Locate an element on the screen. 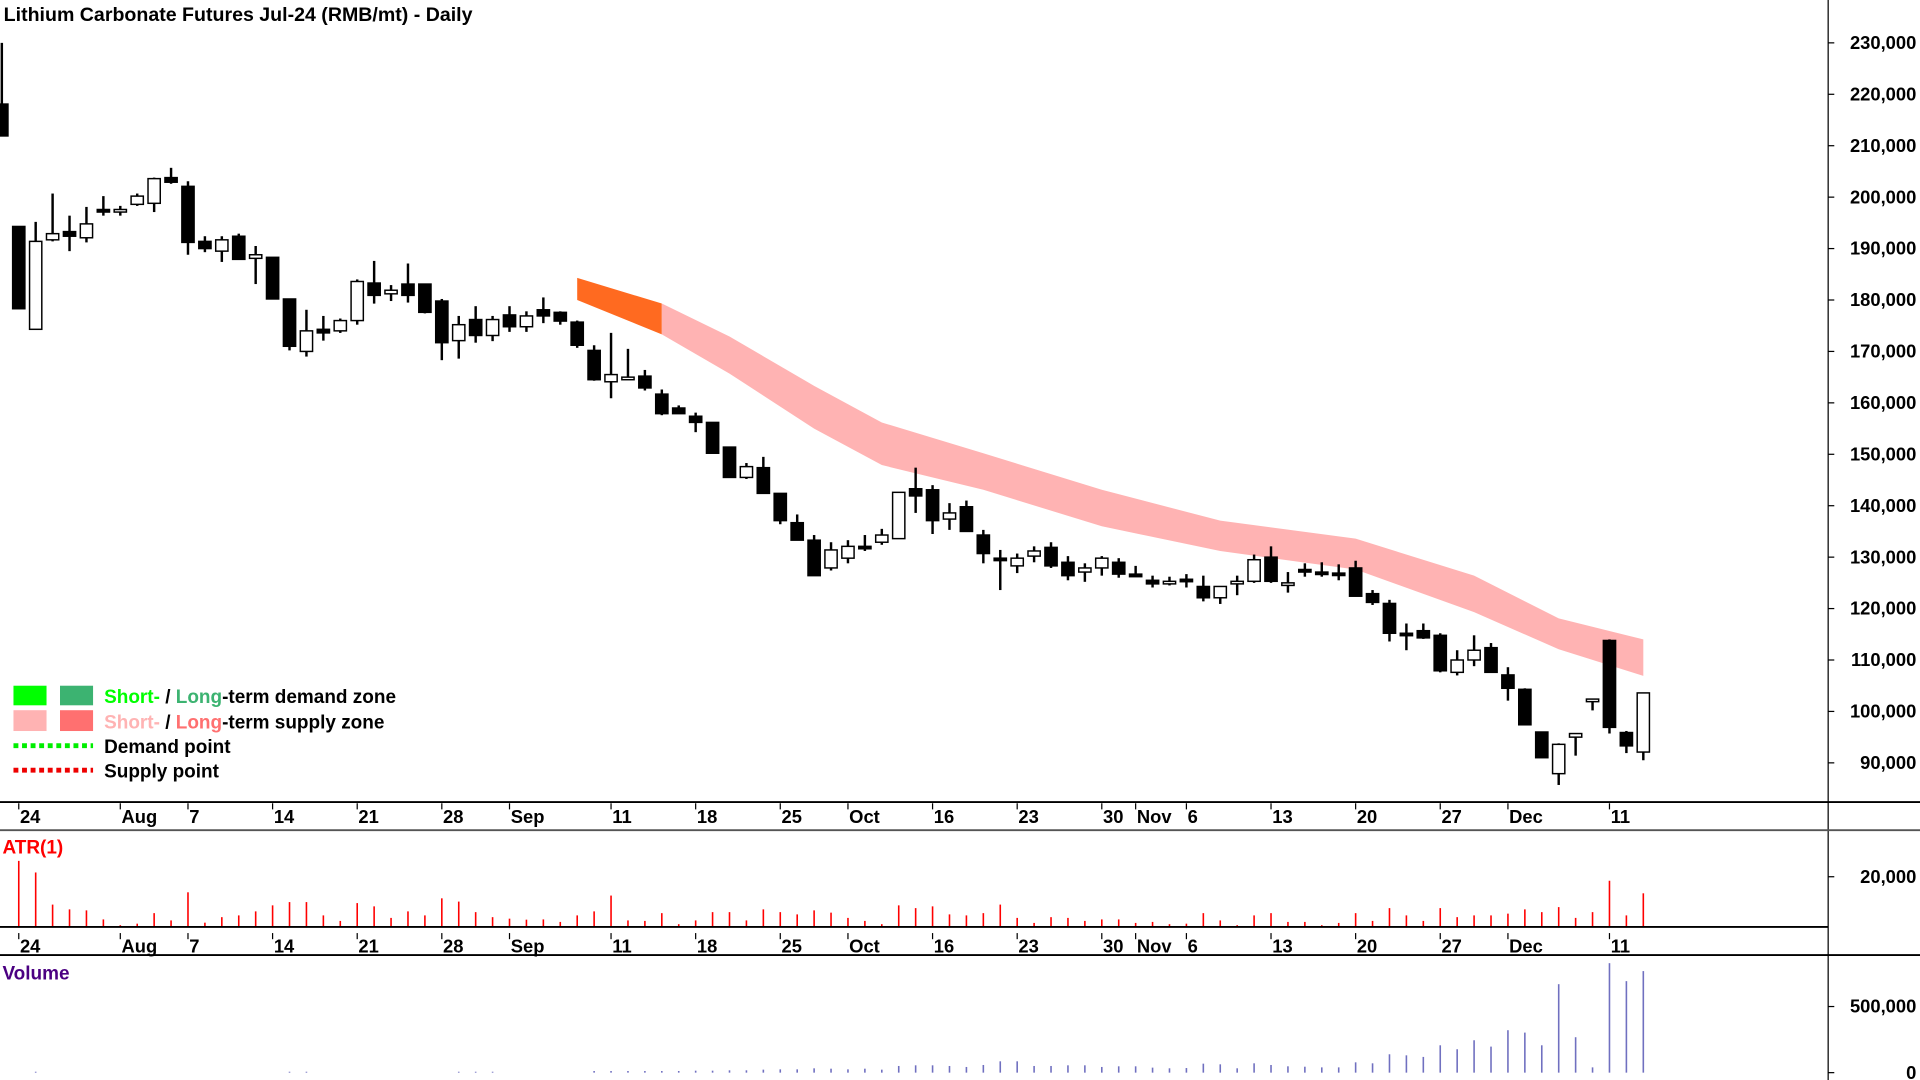 The image size is (1920, 1080). date-label: 27 is located at coordinates (1451, 946).